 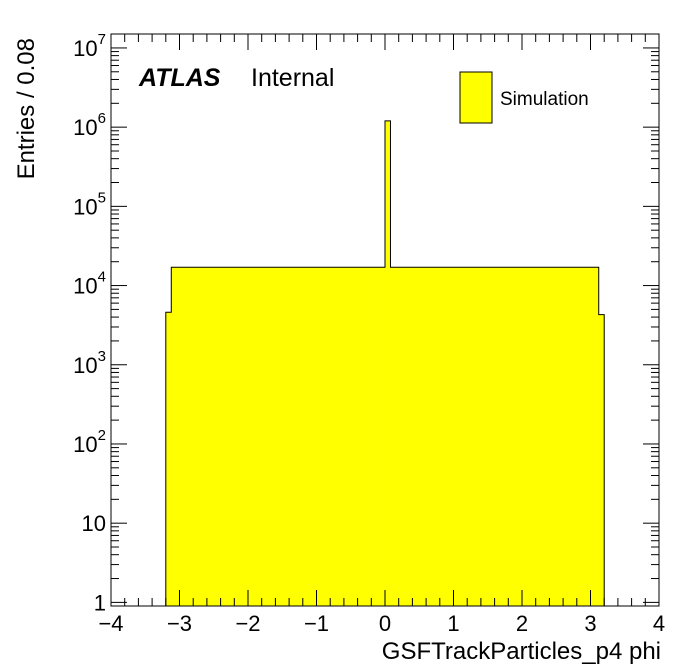 I want to click on y-tick-exponent: 5, so click(x=102, y=197).